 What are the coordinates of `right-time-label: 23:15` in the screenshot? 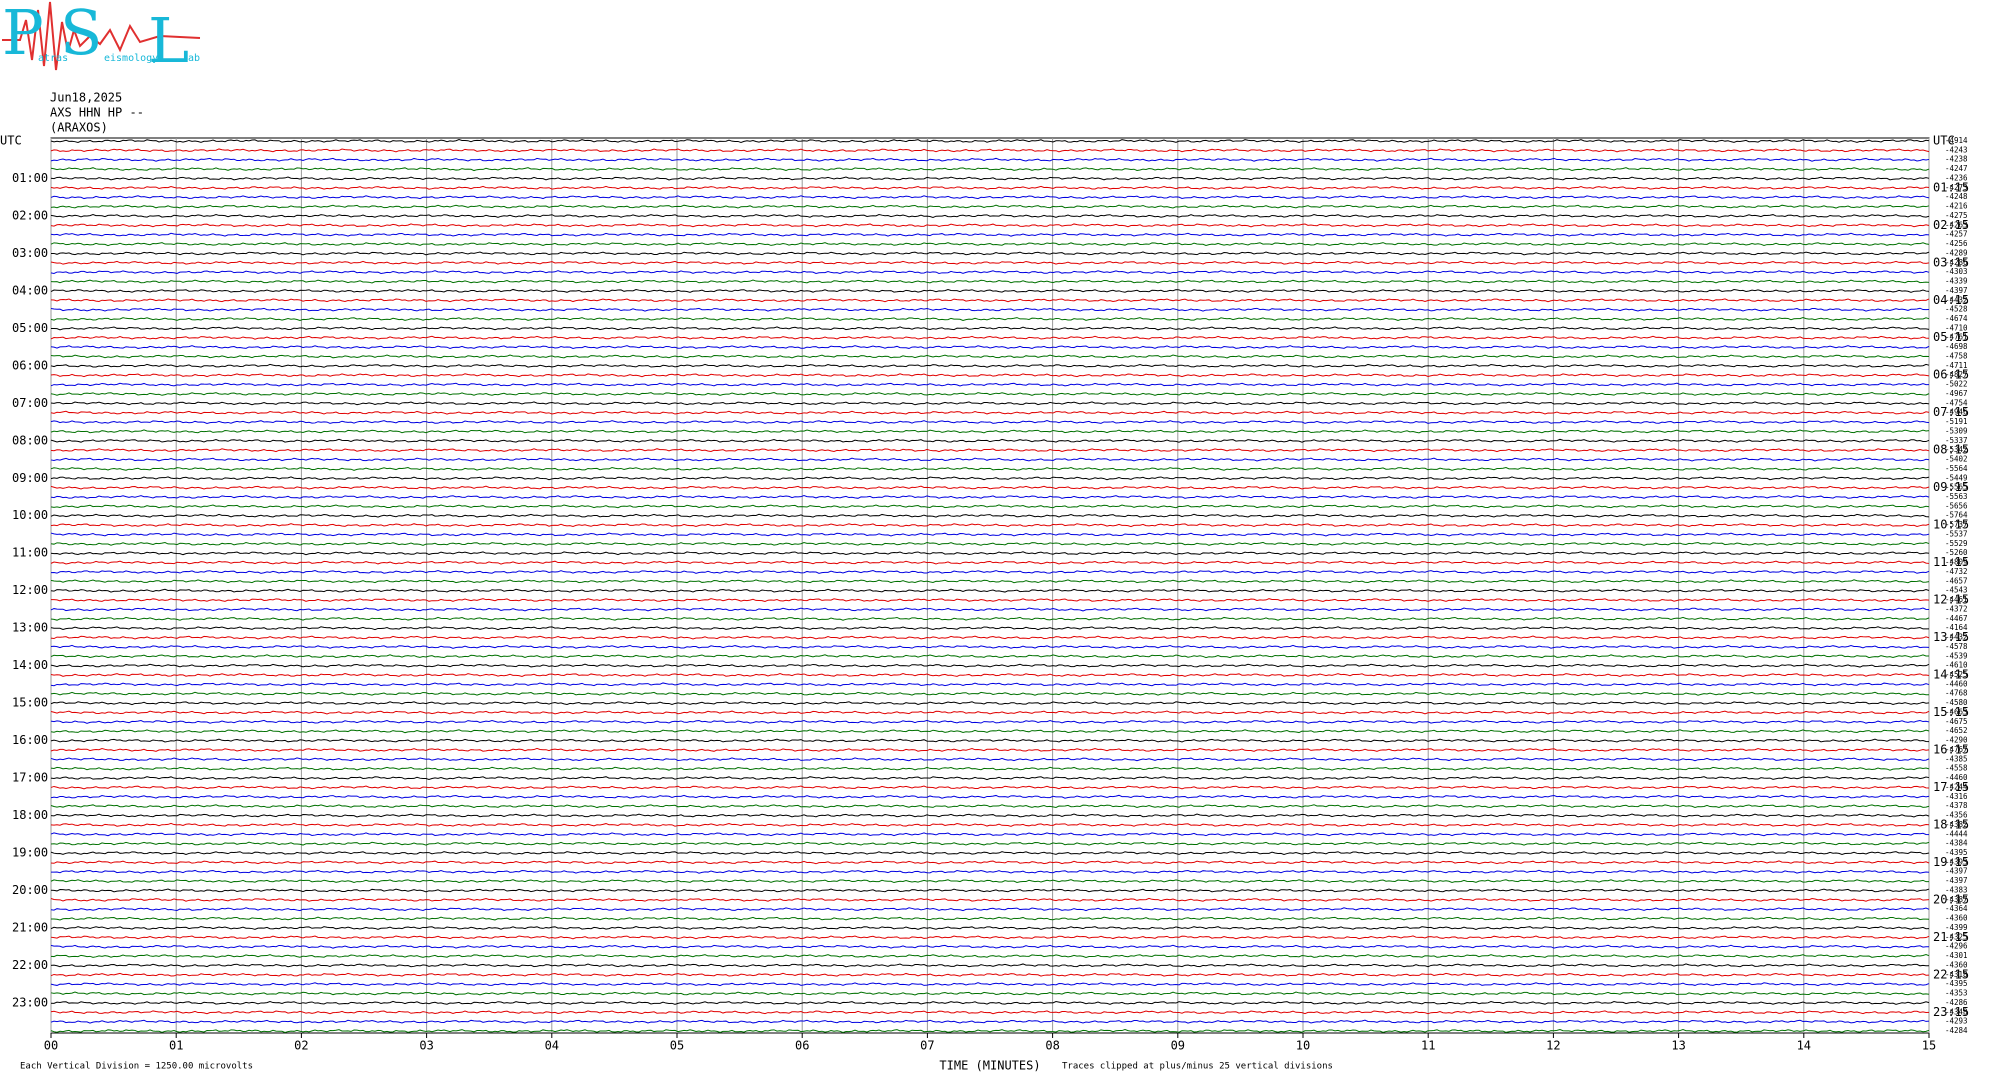 It's located at (1951, 1012).